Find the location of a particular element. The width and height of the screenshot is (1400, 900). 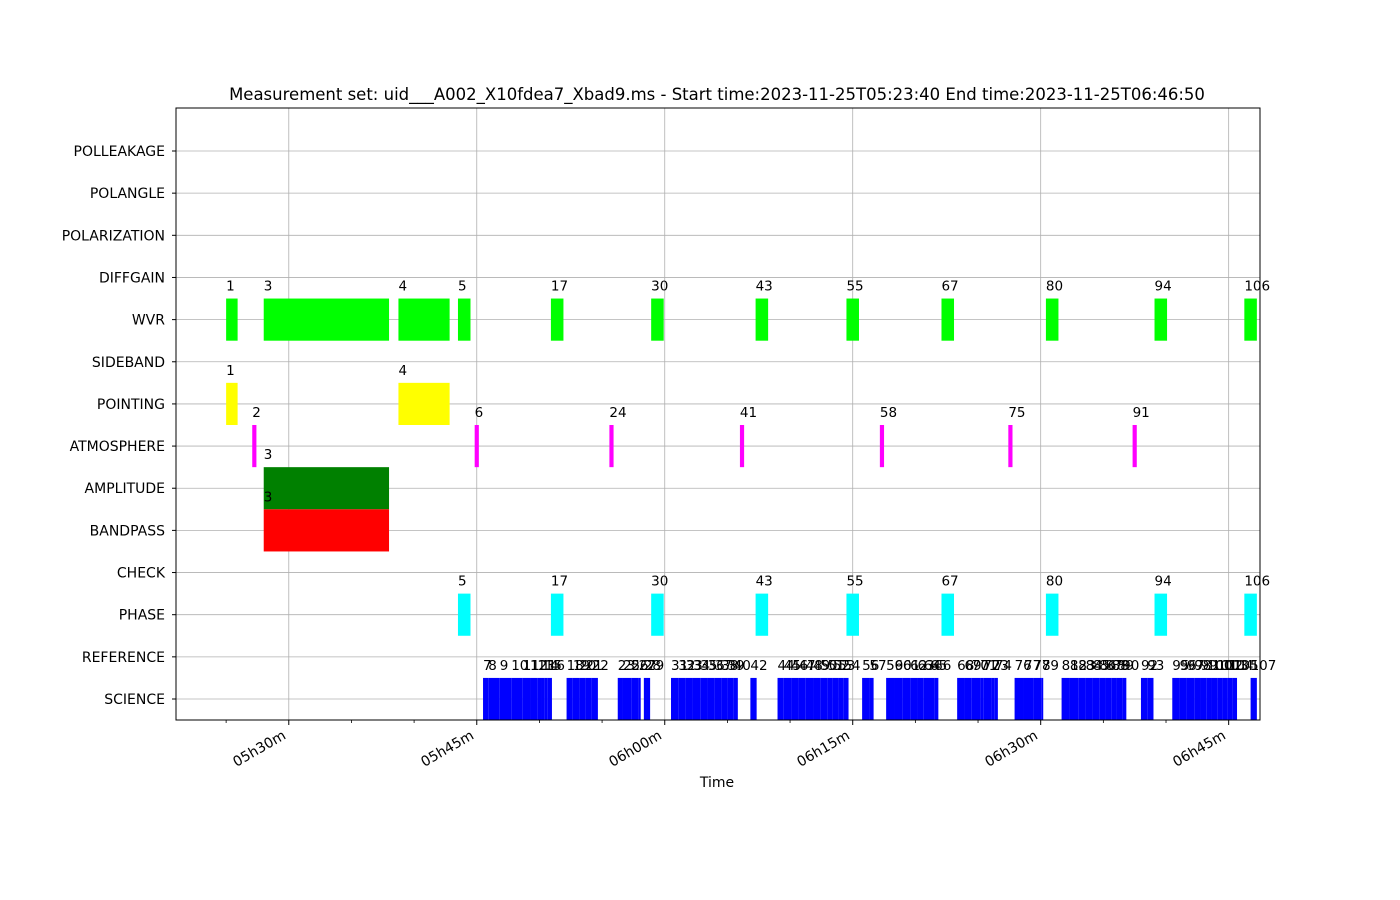

scan-label: 80 is located at coordinates (1054, 582).